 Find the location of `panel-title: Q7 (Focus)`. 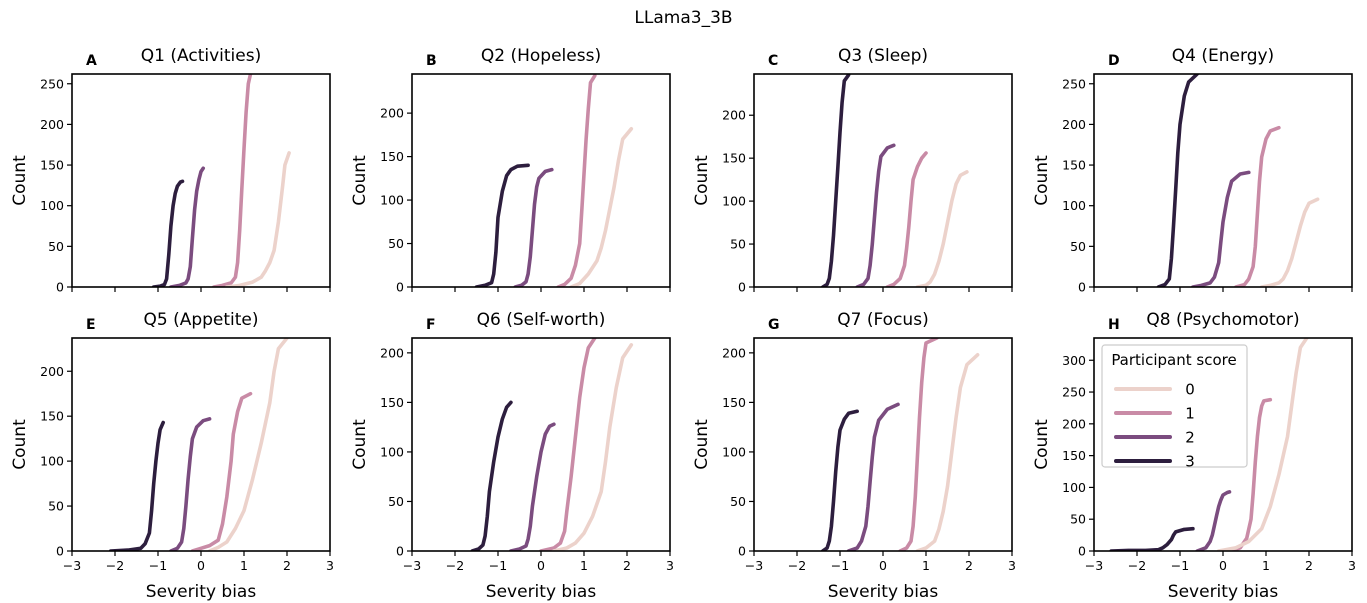

panel-title: Q7 (Focus) is located at coordinates (882, 320).